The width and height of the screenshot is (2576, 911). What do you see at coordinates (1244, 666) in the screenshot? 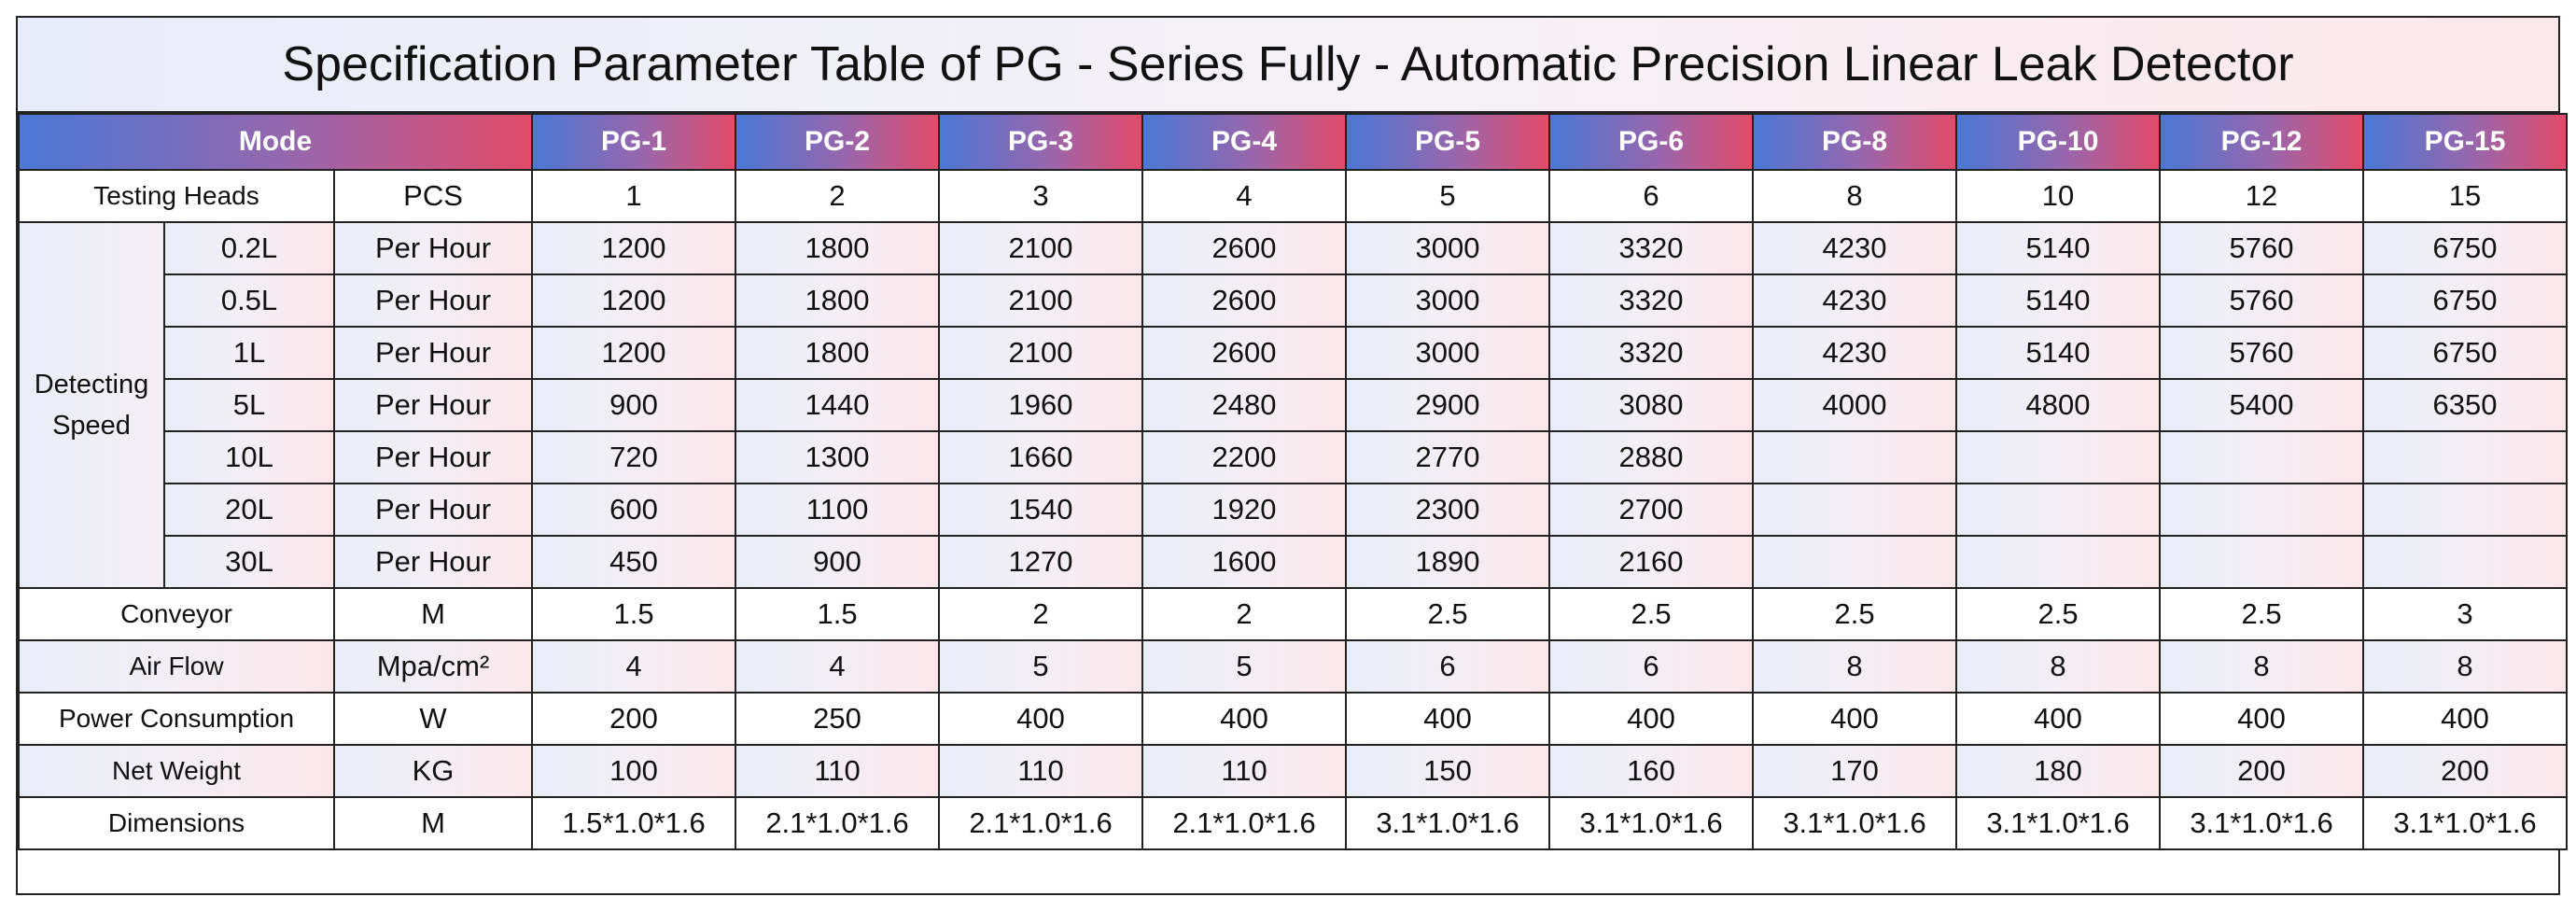
I see `value-cell: 5` at bounding box center [1244, 666].